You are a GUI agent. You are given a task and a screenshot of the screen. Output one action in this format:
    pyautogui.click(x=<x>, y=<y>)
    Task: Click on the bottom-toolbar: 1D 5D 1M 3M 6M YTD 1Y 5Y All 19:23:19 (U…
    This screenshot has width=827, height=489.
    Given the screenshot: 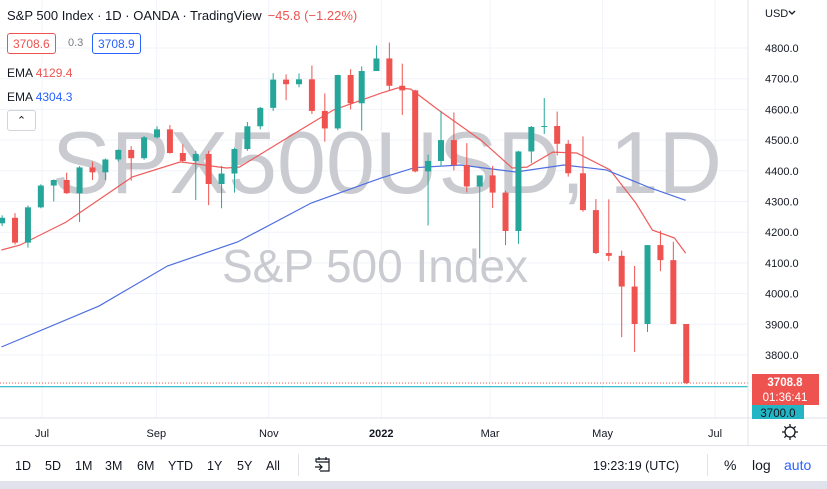 What is the action you would take?
    pyautogui.click(x=413, y=463)
    